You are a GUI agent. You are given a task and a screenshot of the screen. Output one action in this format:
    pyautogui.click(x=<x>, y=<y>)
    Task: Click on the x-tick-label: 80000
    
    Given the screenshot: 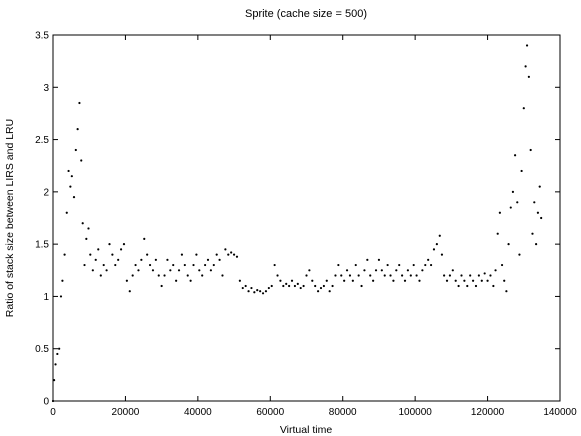 What is the action you would take?
    pyautogui.click(x=343, y=412)
    